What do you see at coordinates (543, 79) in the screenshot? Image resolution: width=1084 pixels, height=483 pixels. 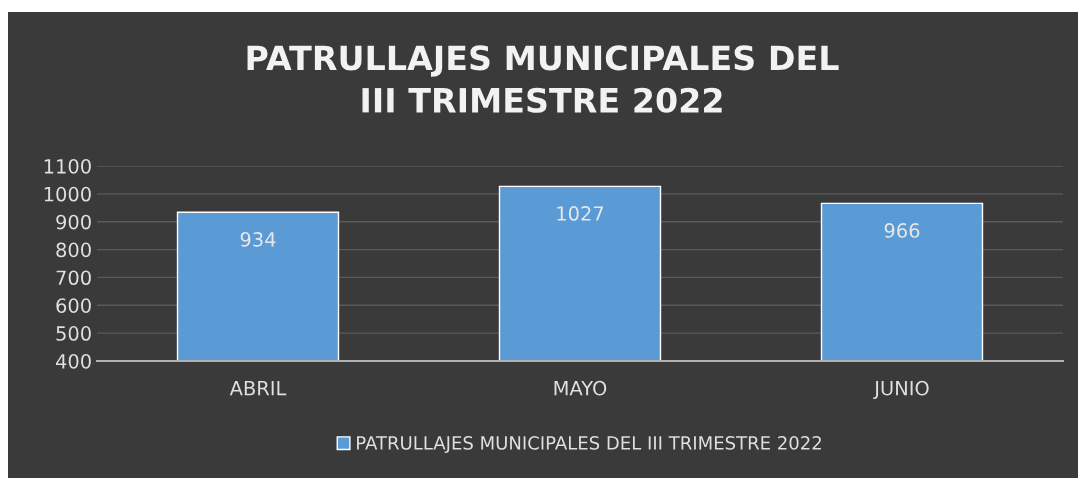 I see `chart-title: PATRULLAJES MUNICIPALES DEL III TRIMESTRE 2022` at bounding box center [543, 79].